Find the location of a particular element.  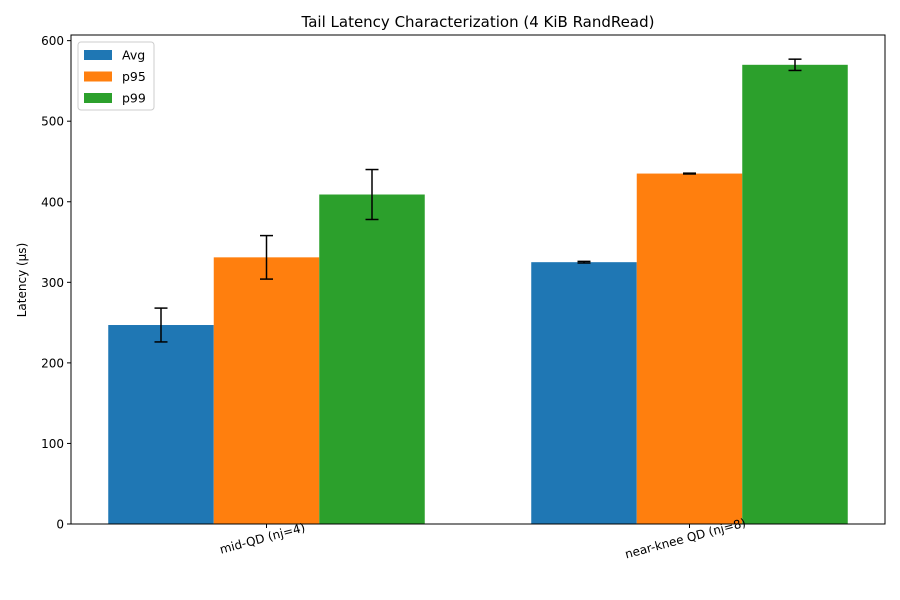

y-tick-label: 600 is located at coordinates (52, 41).